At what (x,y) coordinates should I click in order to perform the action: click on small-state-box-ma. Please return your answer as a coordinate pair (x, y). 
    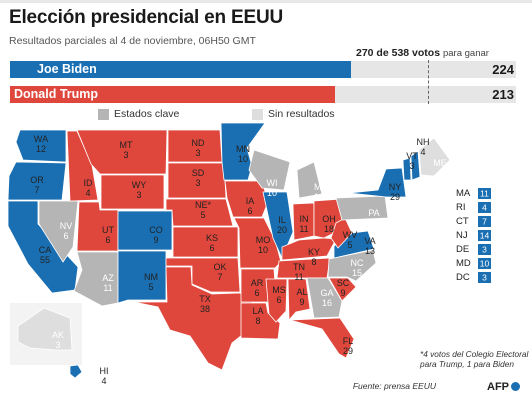
    Looking at the image, I should click on (484, 193).